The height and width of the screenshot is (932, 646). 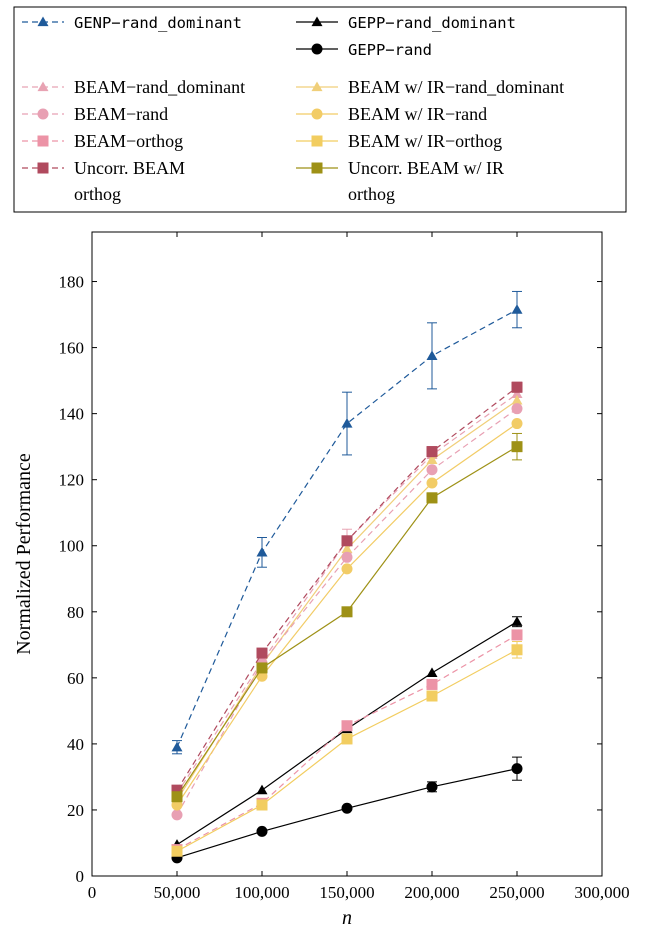 What do you see at coordinates (601, 892) in the screenshot?
I see `x-tick-label: 300,000` at bounding box center [601, 892].